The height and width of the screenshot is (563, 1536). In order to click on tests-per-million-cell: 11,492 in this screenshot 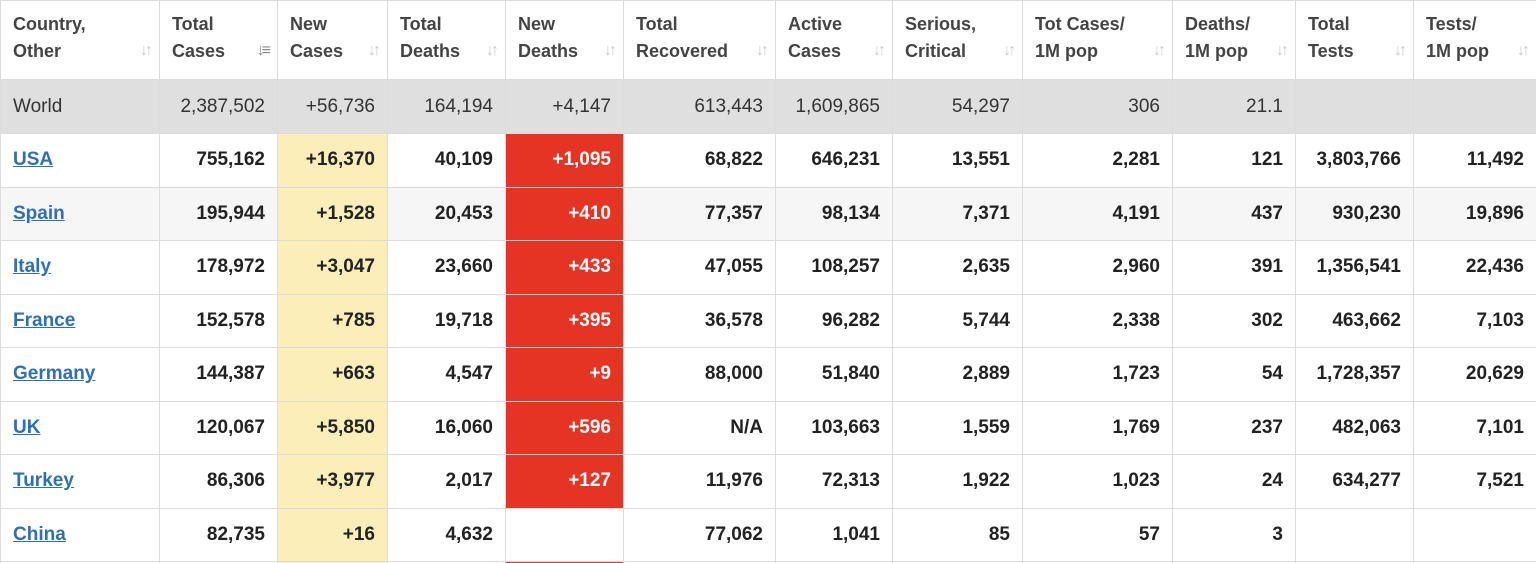, I will do `click(1474, 160)`.